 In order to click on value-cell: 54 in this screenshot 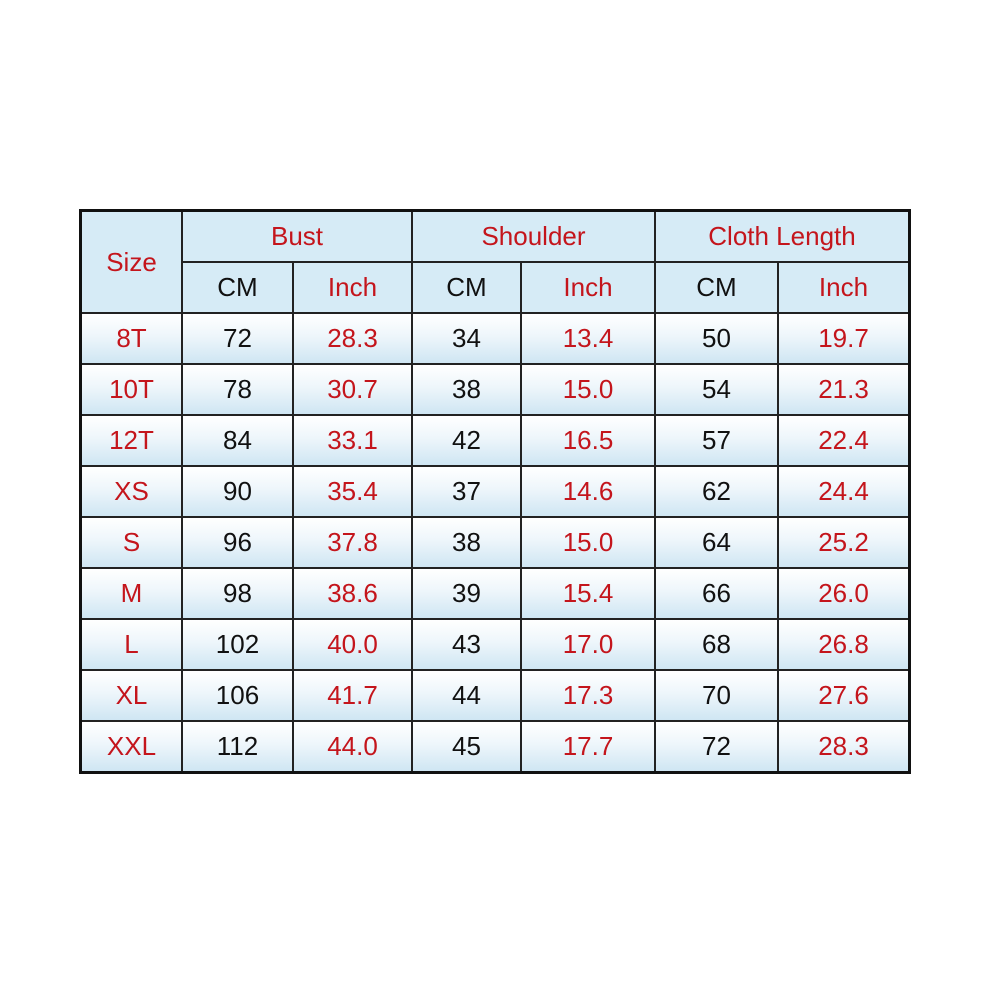, I will do `click(716, 389)`.